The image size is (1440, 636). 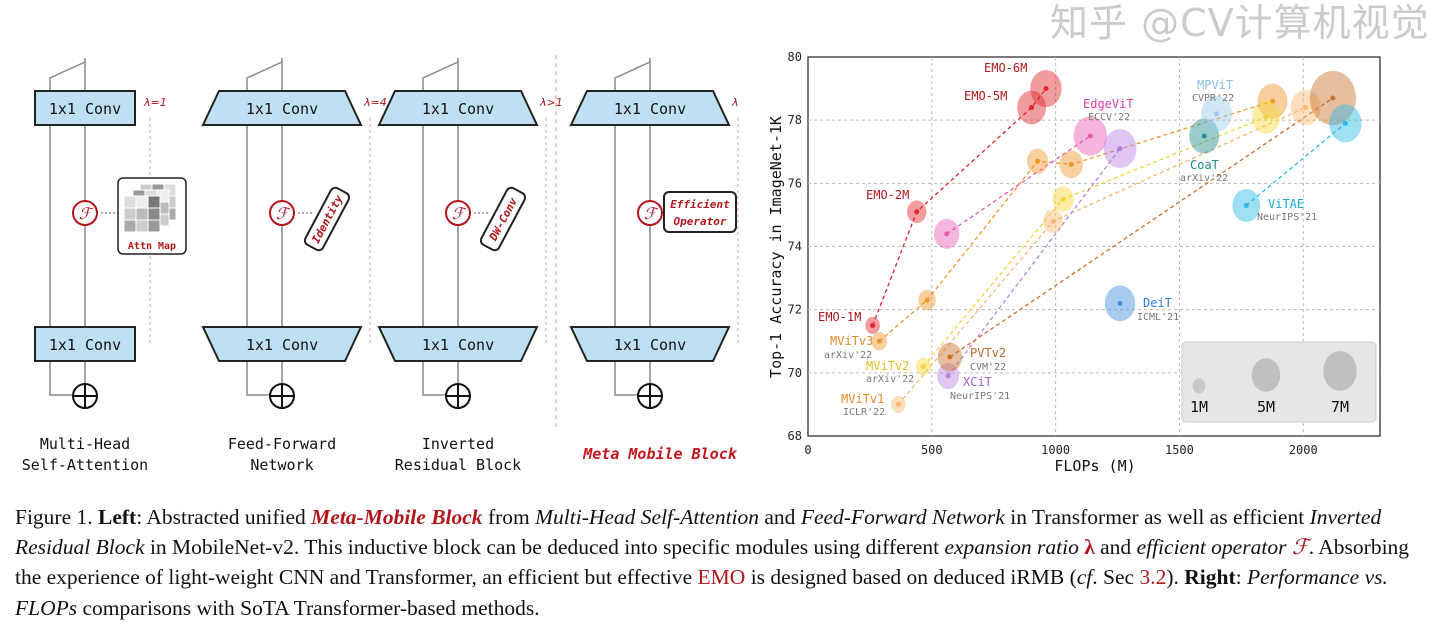 I want to click on series-line-vitae, so click(x=1295, y=164).